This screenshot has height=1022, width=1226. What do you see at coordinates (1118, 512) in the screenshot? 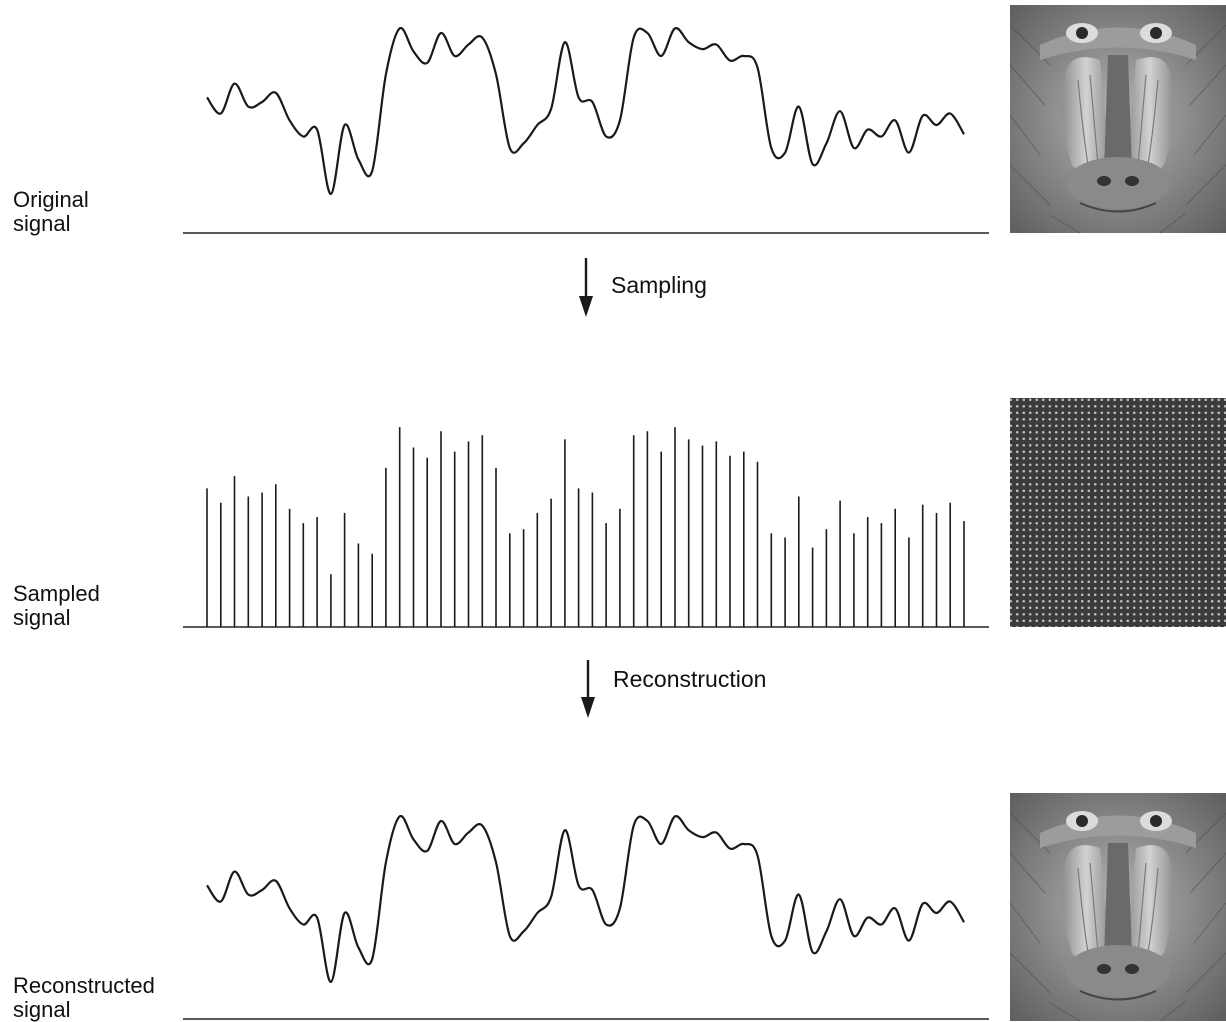
I see `sampled-image` at bounding box center [1118, 512].